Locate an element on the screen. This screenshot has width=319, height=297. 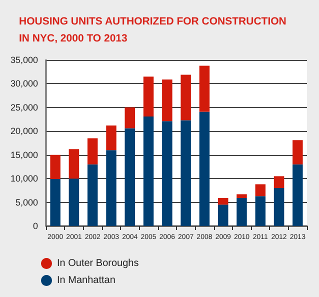
y-tick-label: 25,000 is located at coordinates (24, 107).